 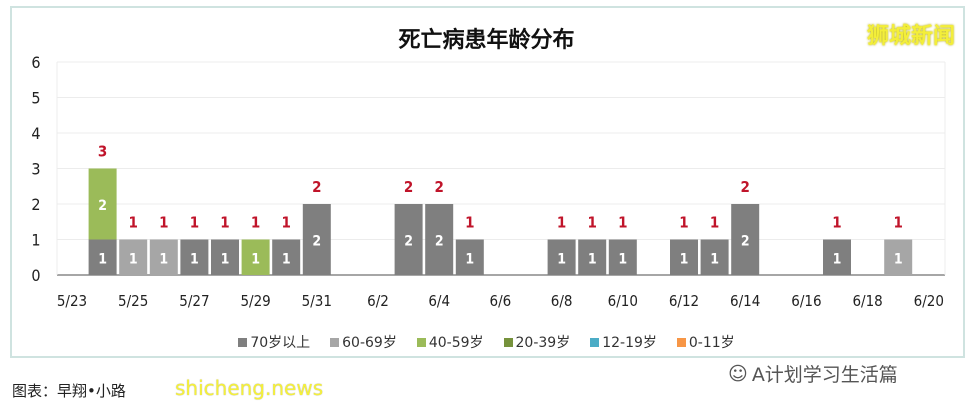 What do you see at coordinates (72, 301) in the screenshot?
I see `x-tick-label: 5/23` at bounding box center [72, 301].